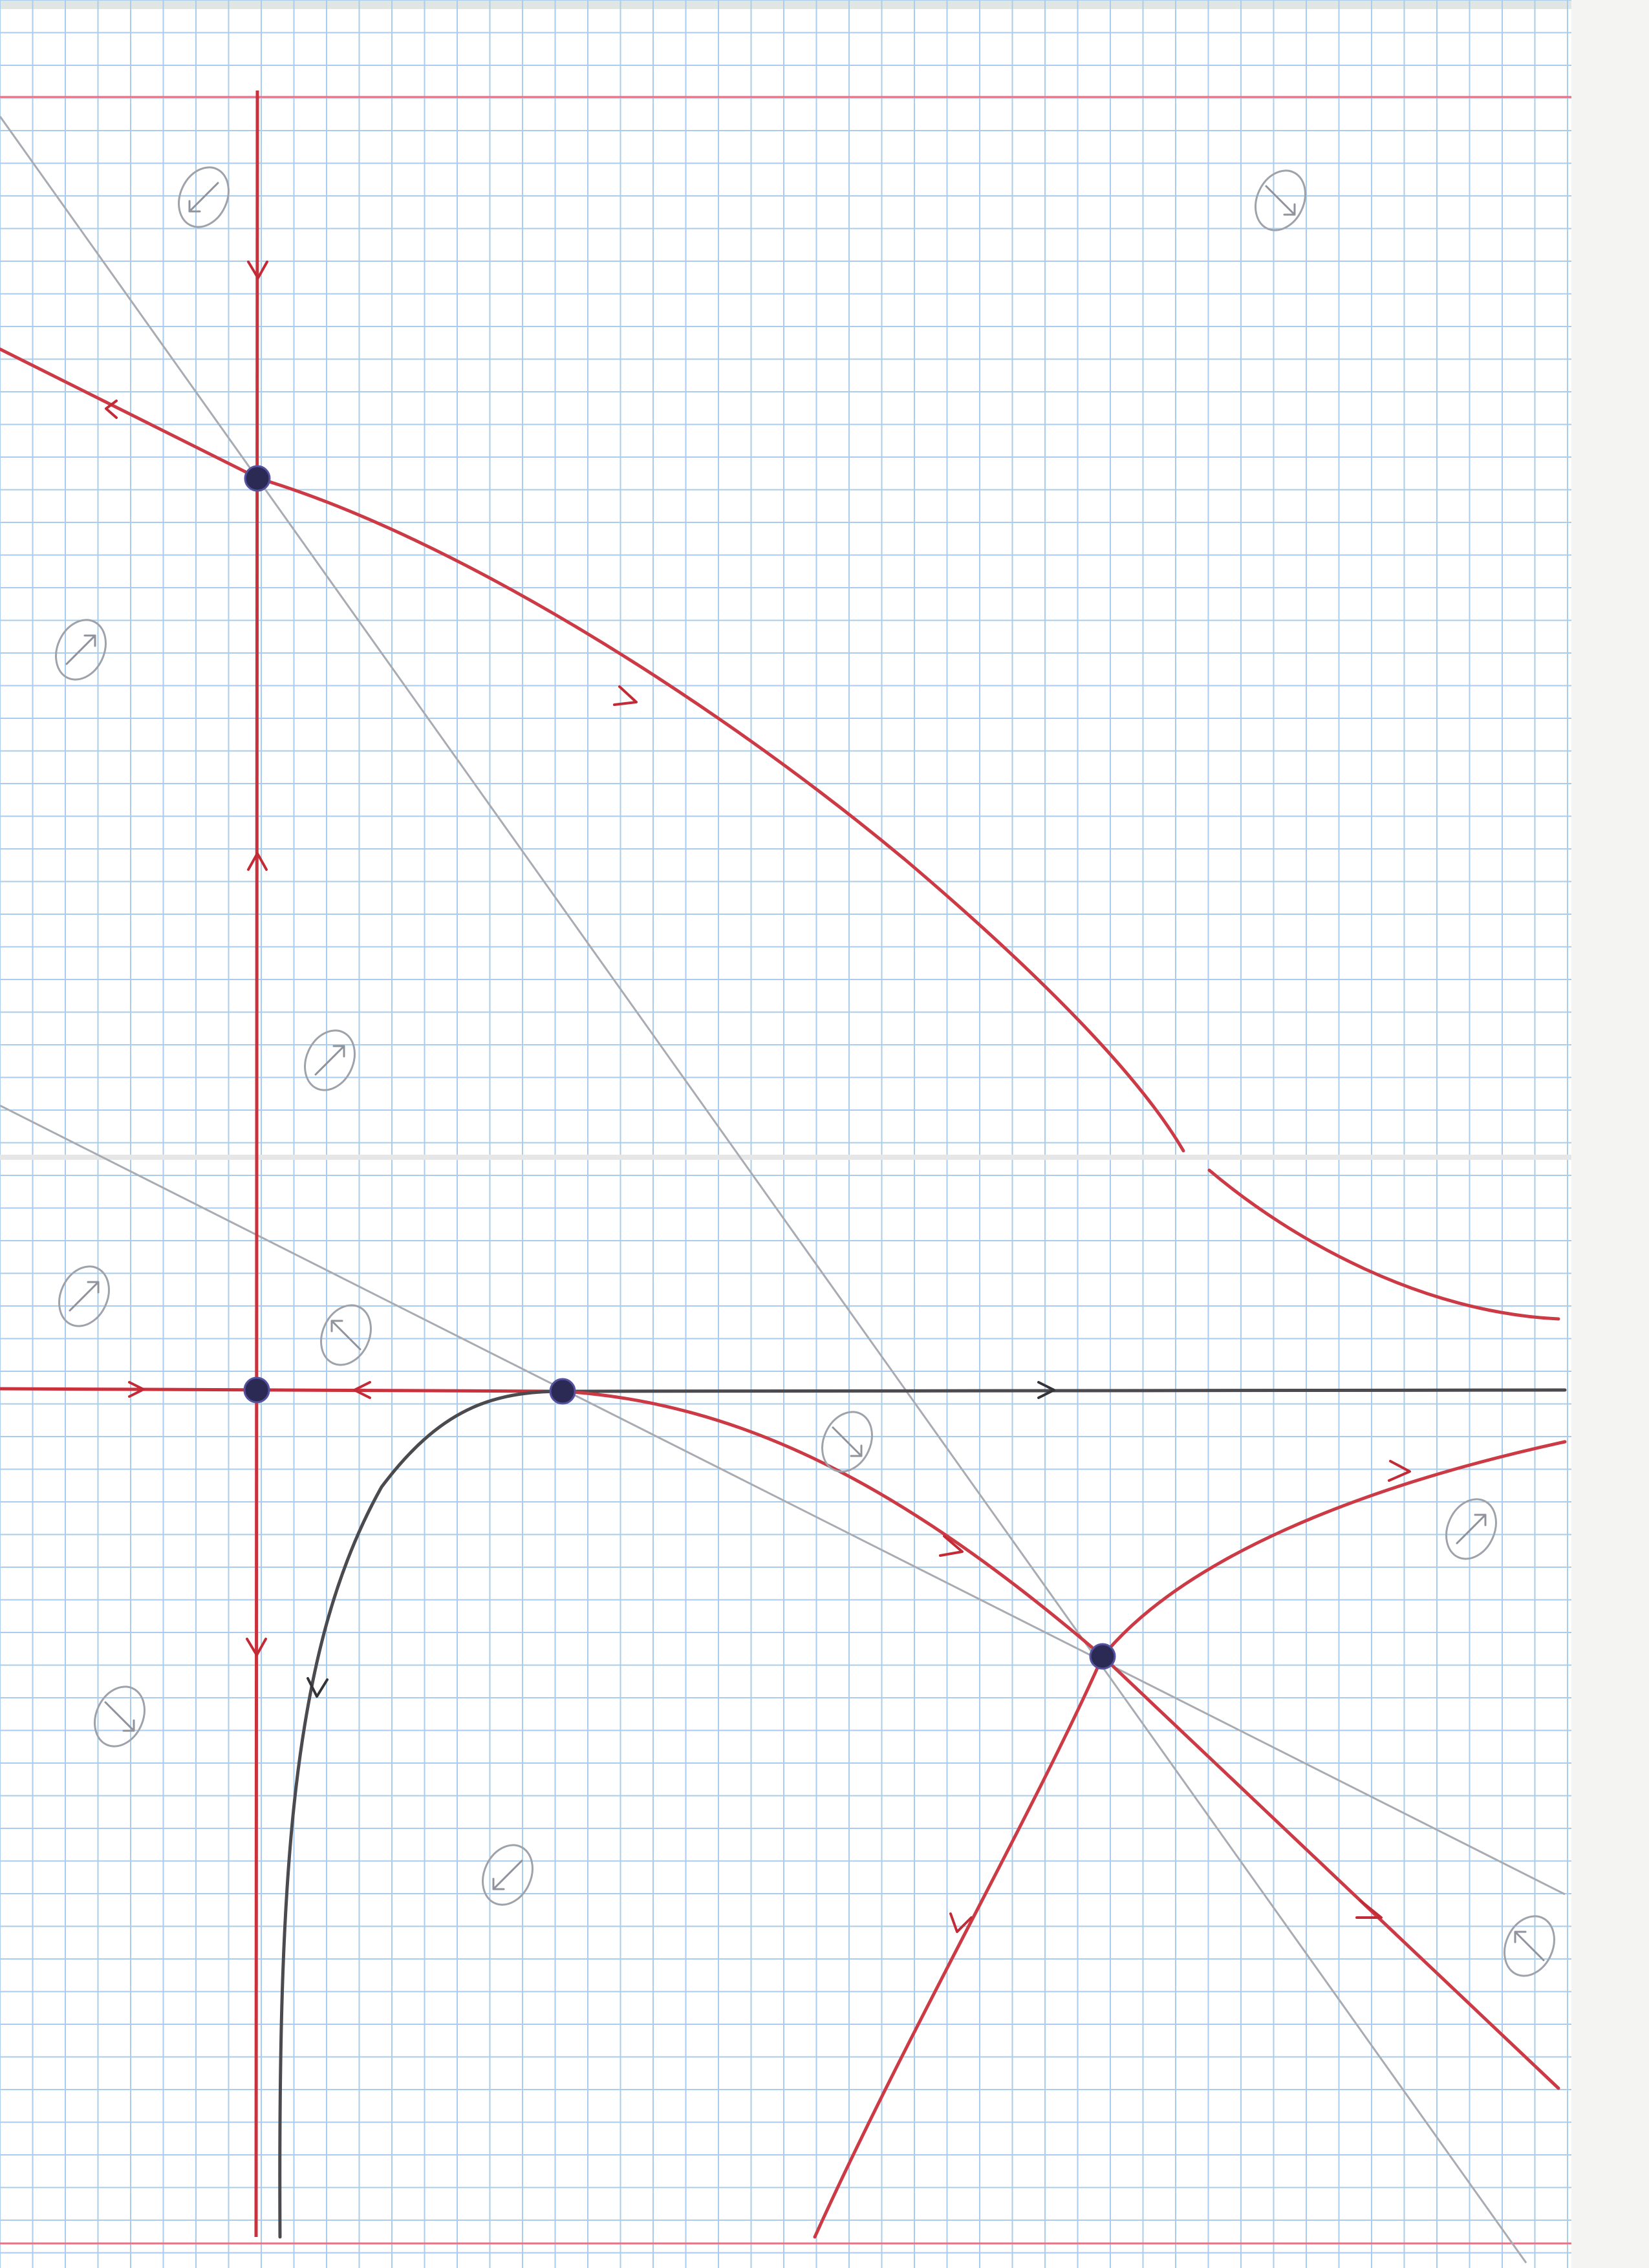  I want to click on trajectory-saddle-to-upper-right, so click(1334, 1549).